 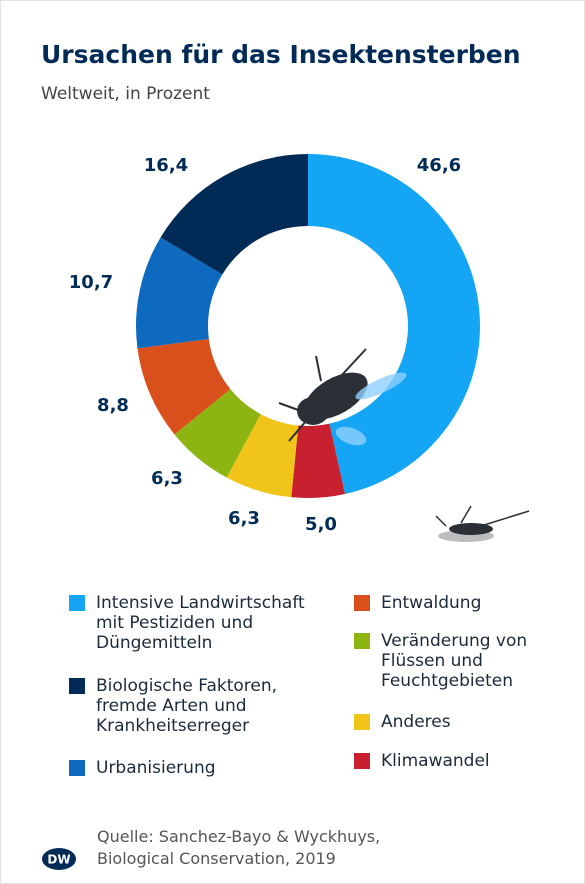 What do you see at coordinates (216, 858) in the screenshot?
I see `source-note: Biological Conservation, 2019` at bounding box center [216, 858].